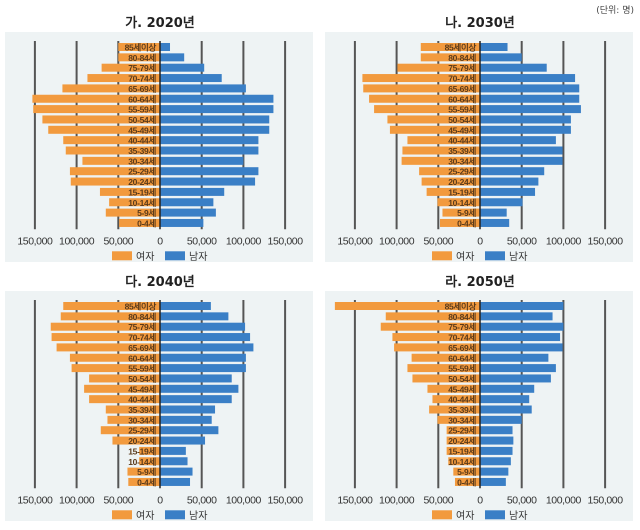 This screenshot has width=640, height=530. I want to click on chart-title: 가. 2020년, so click(160, 23).